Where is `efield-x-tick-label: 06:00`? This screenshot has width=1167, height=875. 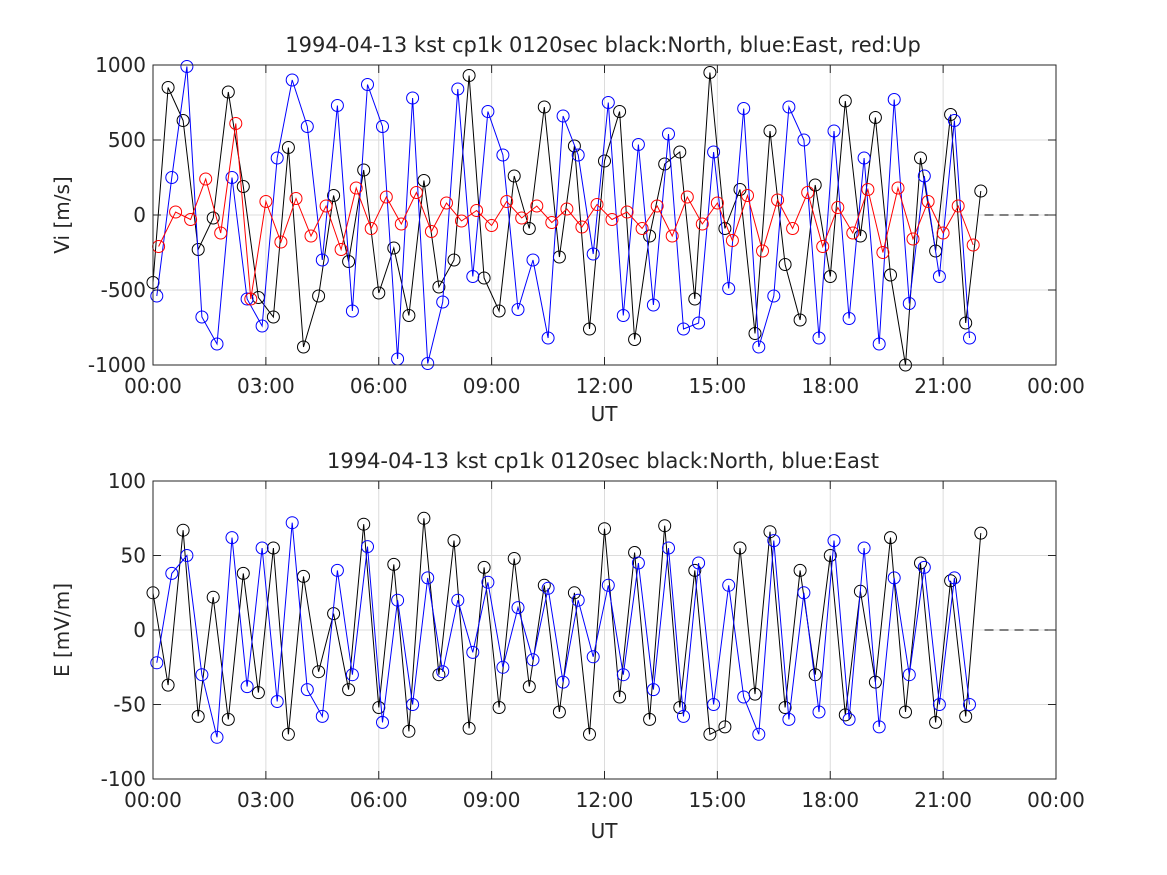
efield-x-tick-label: 06:00 is located at coordinates (379, 800).